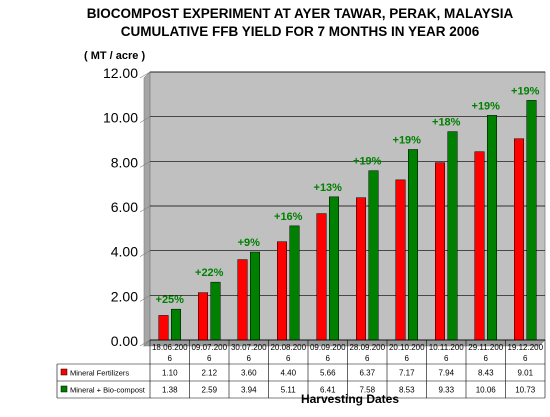  What do you see at coordinates (124, 207) in the screenshot?
I see `y-tick-label: 6.00` at bounding box center [124, 207].